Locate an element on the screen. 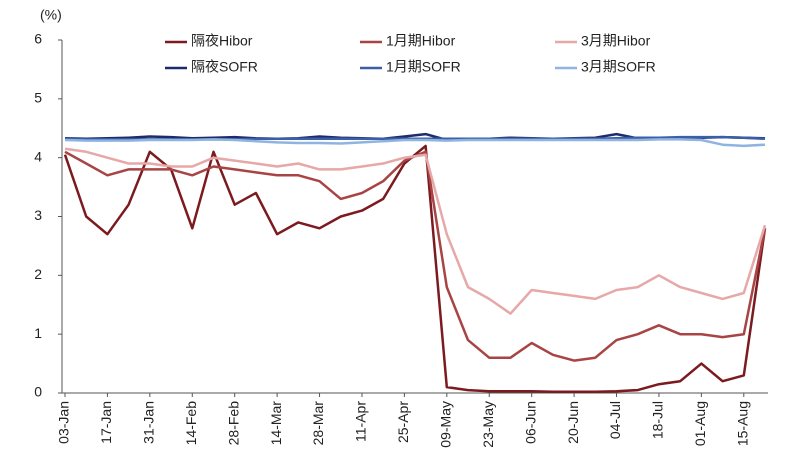  series-line is located at coordinates (415, 143).